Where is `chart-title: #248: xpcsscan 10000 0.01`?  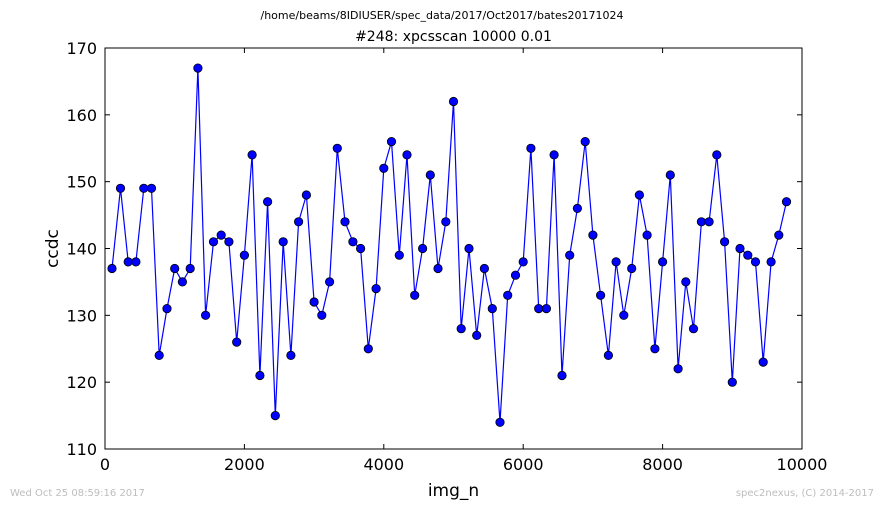
chart-title: #248: xpcsscan 10000 0.01 is located at coordinates (453, 37).